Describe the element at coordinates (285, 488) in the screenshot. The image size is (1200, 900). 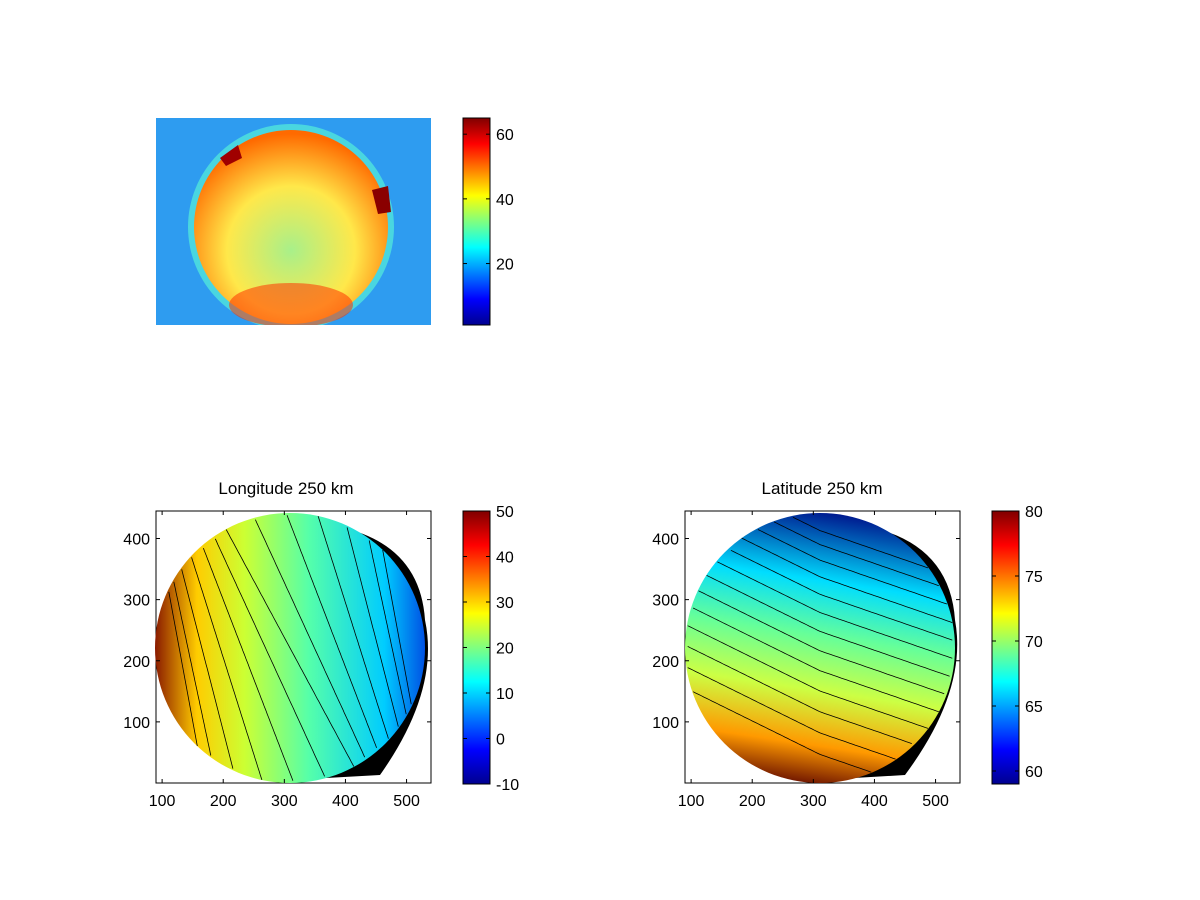
I see `longitude-title: Longitude 250 km` at that location.